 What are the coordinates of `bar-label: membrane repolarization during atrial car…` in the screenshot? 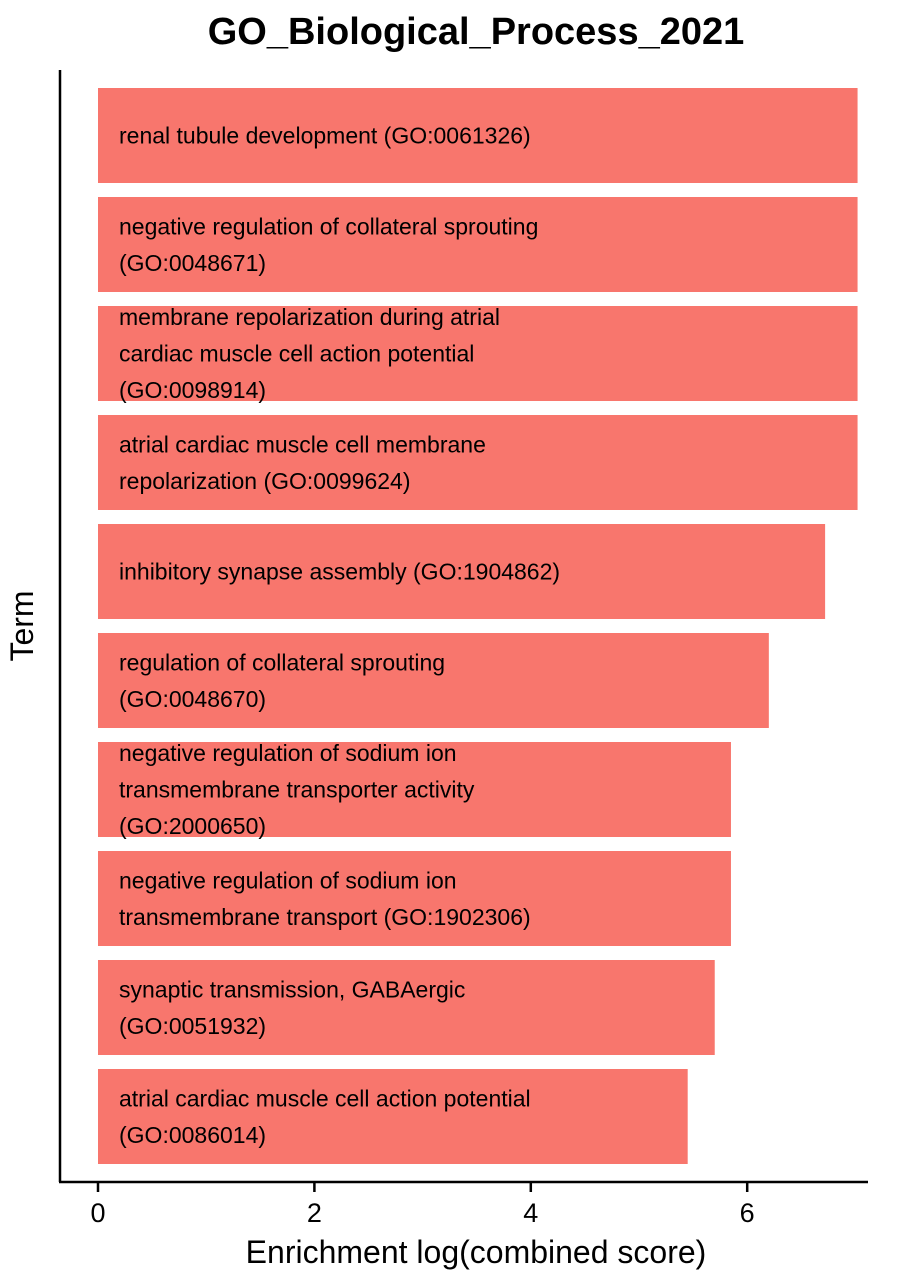 It's located at (309, 353).